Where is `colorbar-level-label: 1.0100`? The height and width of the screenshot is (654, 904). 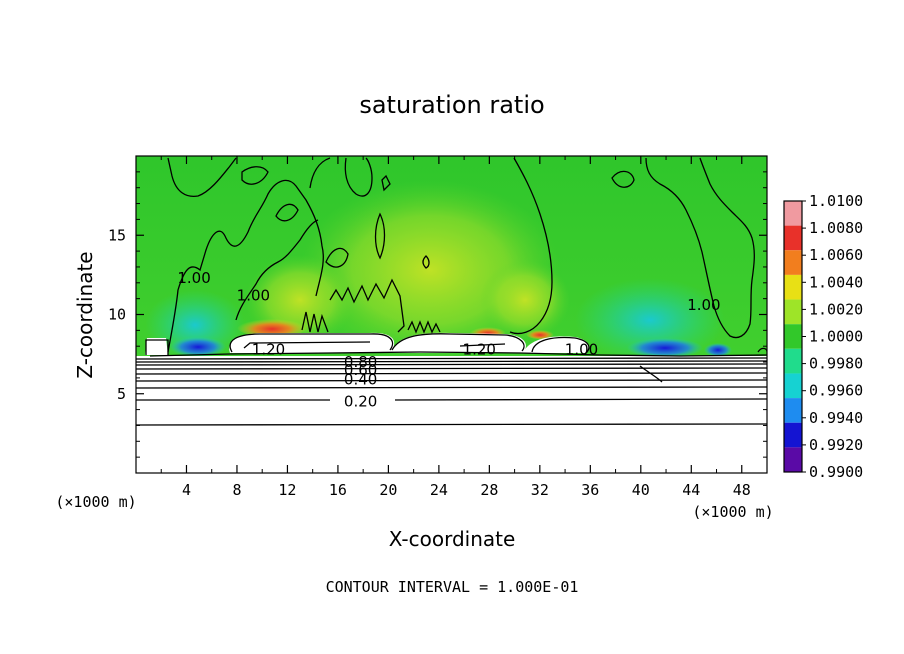
colorbar-level-label: 1.0100 is located at coordinates (836, 201).